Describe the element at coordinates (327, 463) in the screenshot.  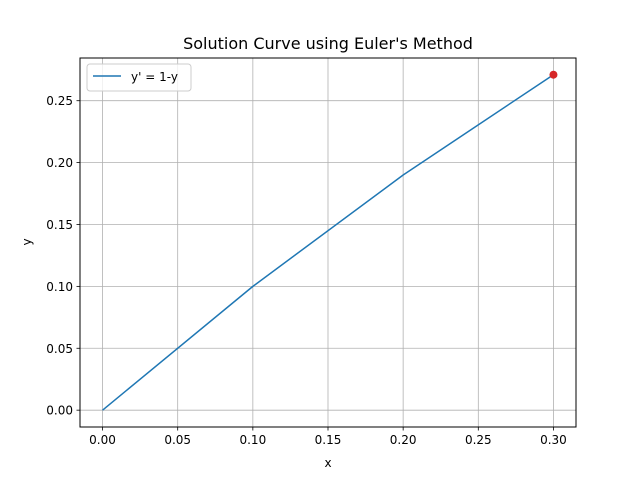
I see `x-axis-label: x` at that location.